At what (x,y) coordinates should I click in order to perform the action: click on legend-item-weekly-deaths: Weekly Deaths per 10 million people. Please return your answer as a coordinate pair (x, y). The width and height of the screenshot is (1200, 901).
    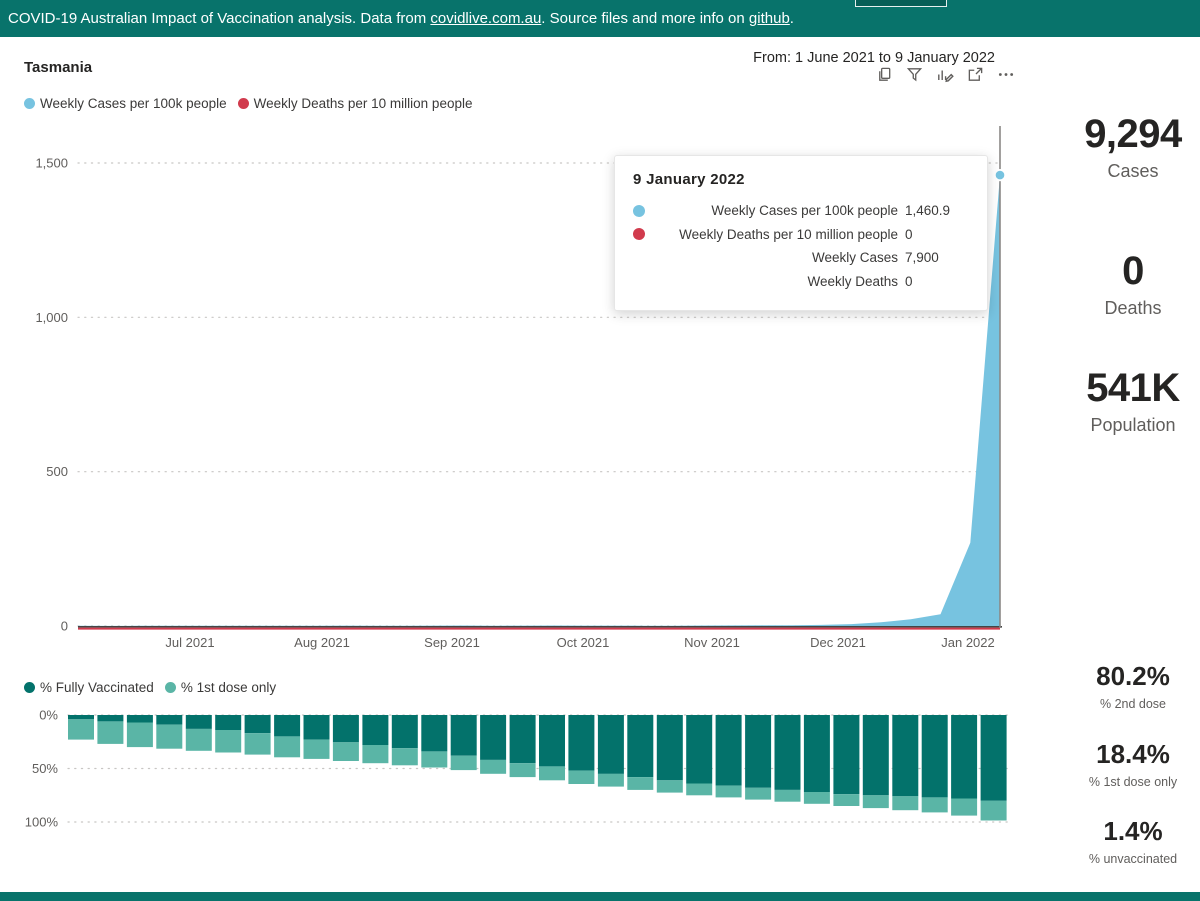
    Looking at the image, I should click on (355, 103).